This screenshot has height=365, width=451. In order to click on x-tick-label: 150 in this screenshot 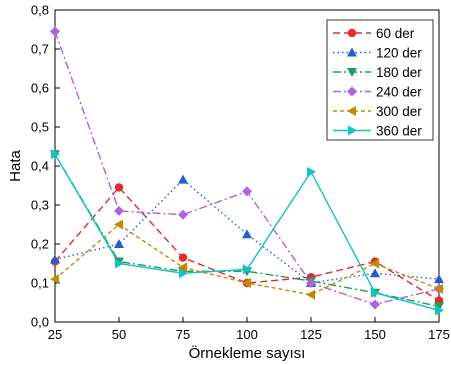, I will do `click(375, 334)`.